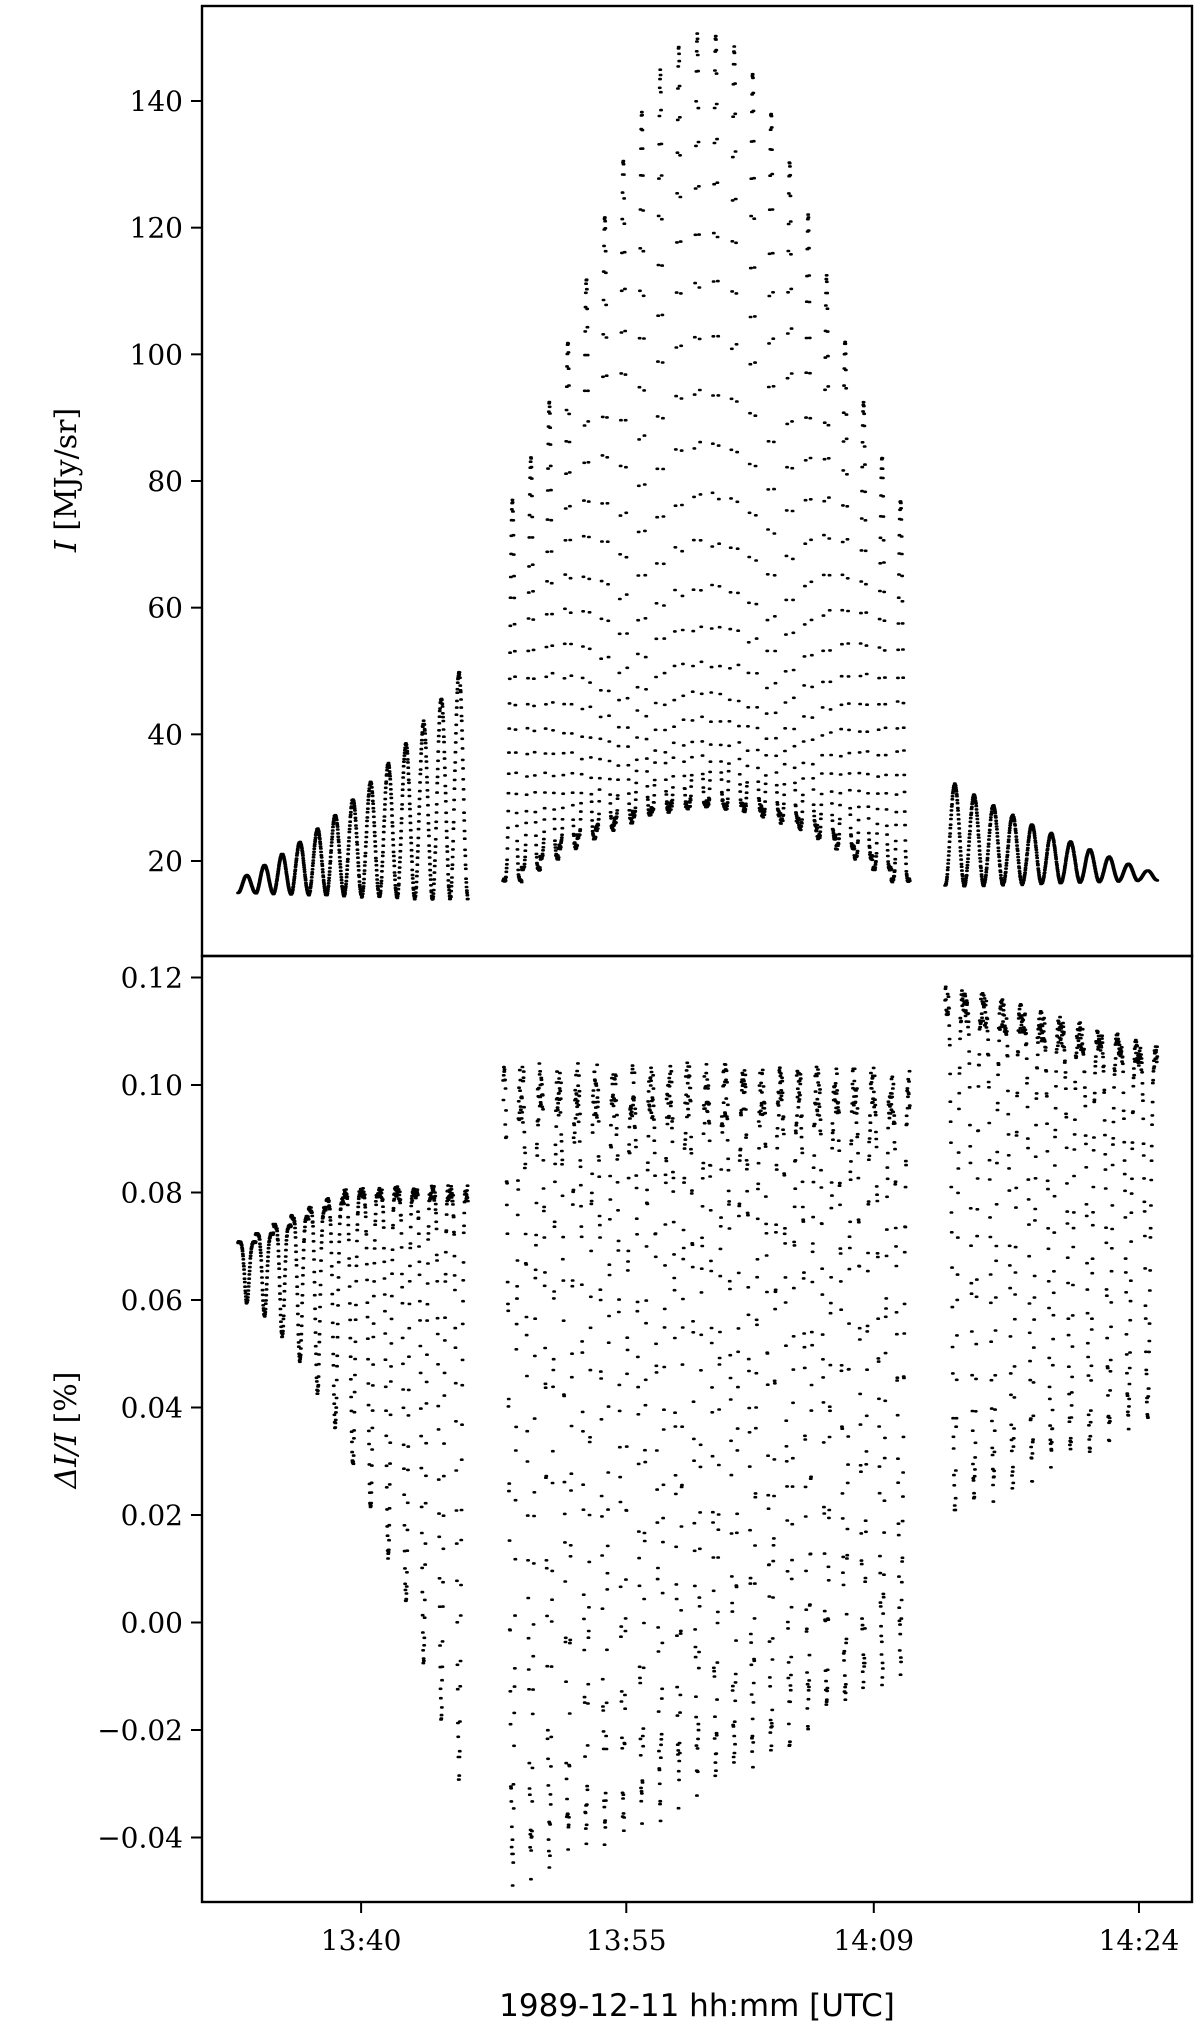 The height and width of the screenshot is (2032, 1200). I want to click on top-y-axis-variable: I, so click(66, 546).